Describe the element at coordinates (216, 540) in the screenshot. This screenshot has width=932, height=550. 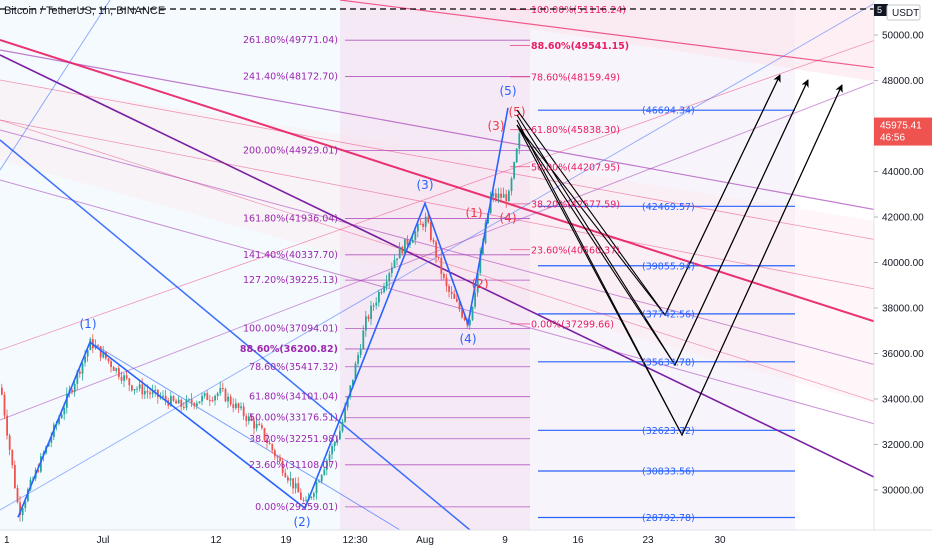
I see `time-tick-label: 12` at that location.